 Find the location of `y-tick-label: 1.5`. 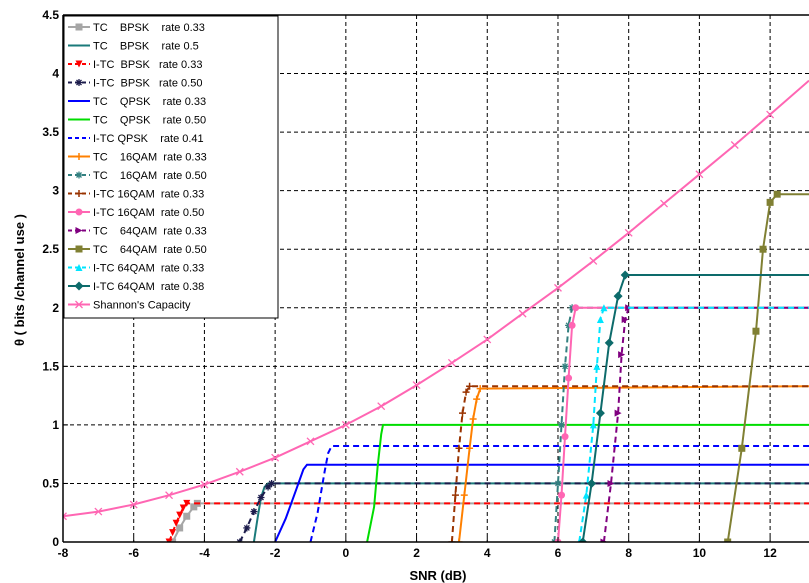

y-tick-label: 1.5 is located at coordinates (50, 366).